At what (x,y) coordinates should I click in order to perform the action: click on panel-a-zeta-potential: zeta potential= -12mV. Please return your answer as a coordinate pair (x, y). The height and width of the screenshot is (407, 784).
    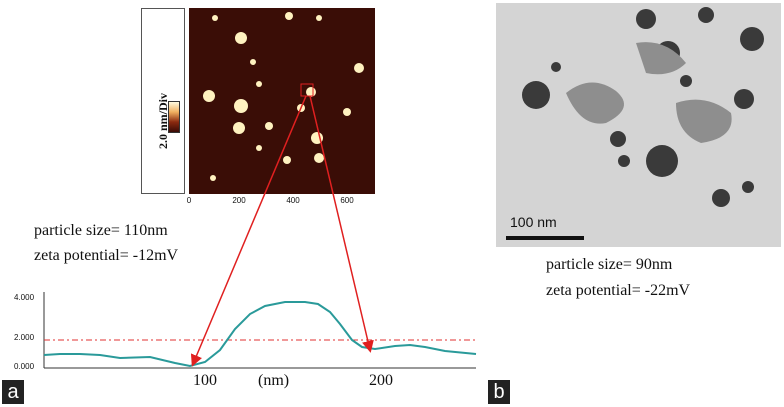
    Looking at the image, I should click on (106, 255).